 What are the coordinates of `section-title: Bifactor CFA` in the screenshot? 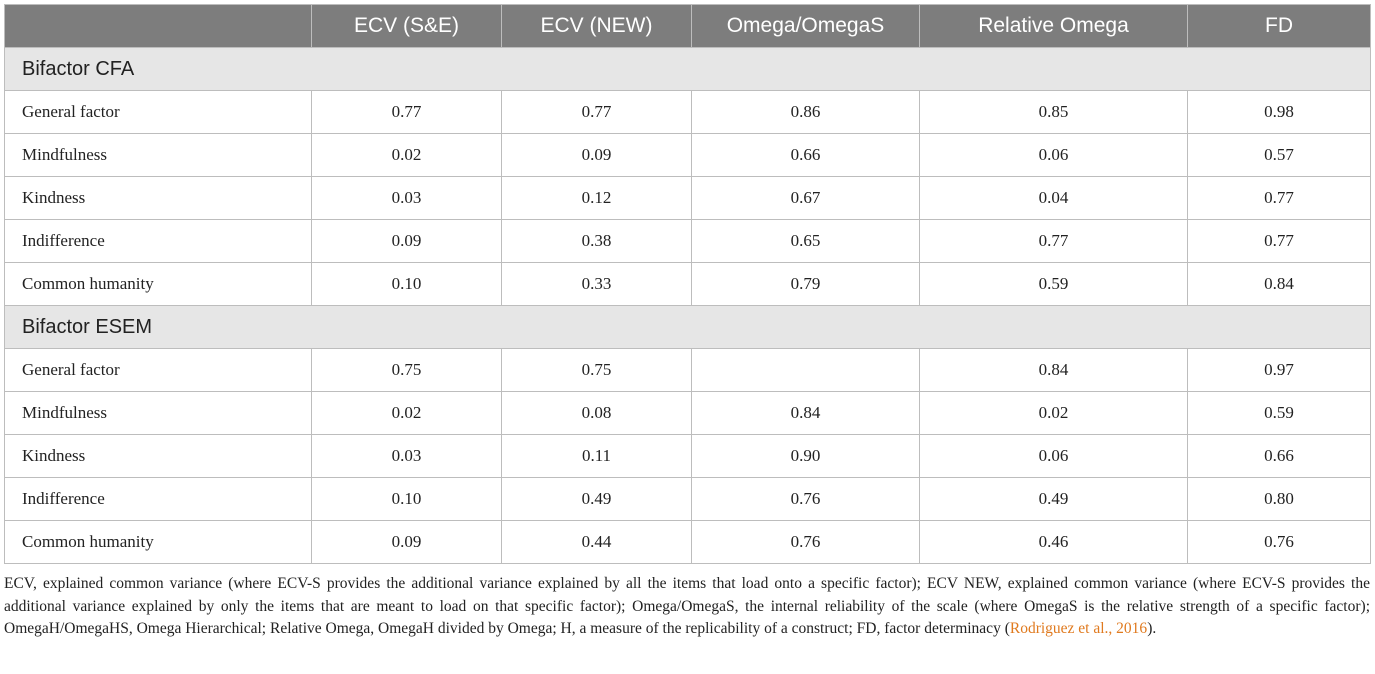 It's located at (687, 69).